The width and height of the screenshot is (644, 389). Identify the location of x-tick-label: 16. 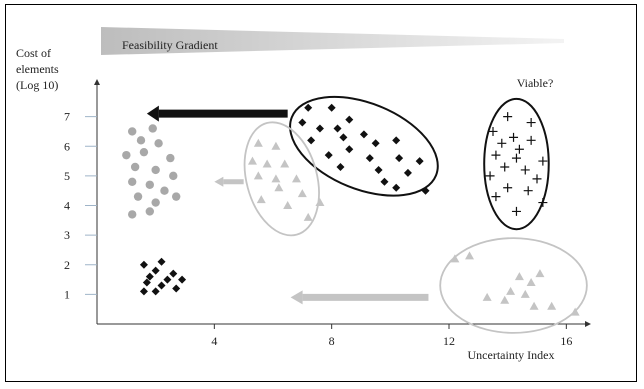
(566, 341).